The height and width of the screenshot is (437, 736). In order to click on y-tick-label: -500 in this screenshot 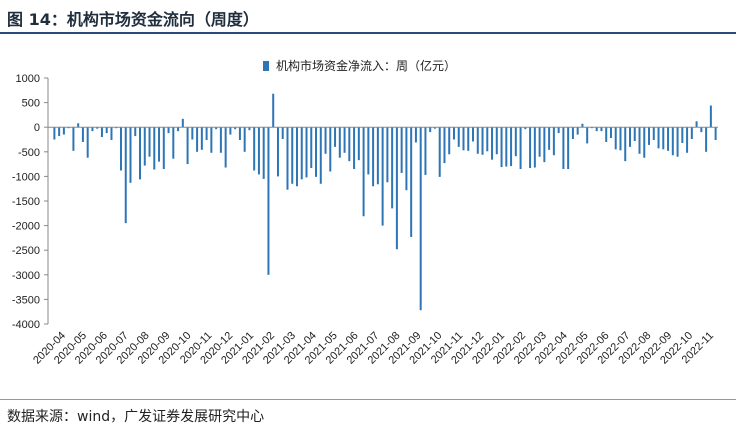, I will do `click(29, 153)`.